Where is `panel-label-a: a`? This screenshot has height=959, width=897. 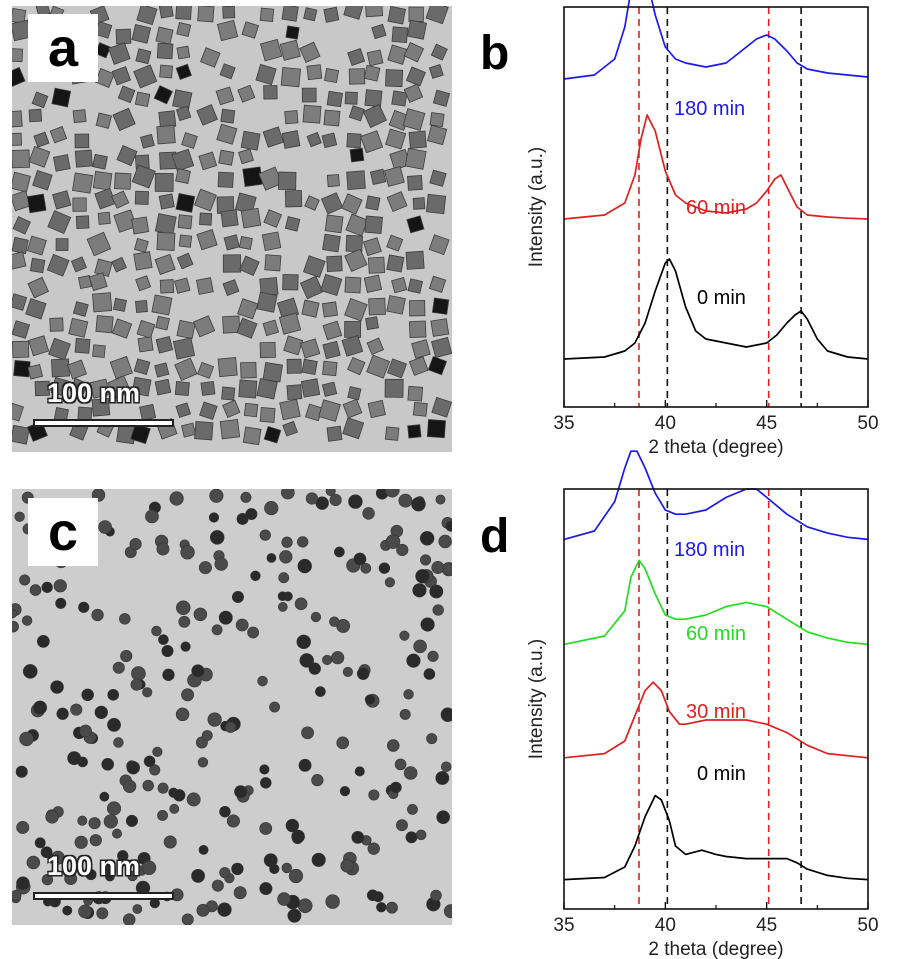 panel-label-a: a is located at coordinates (63, 48).